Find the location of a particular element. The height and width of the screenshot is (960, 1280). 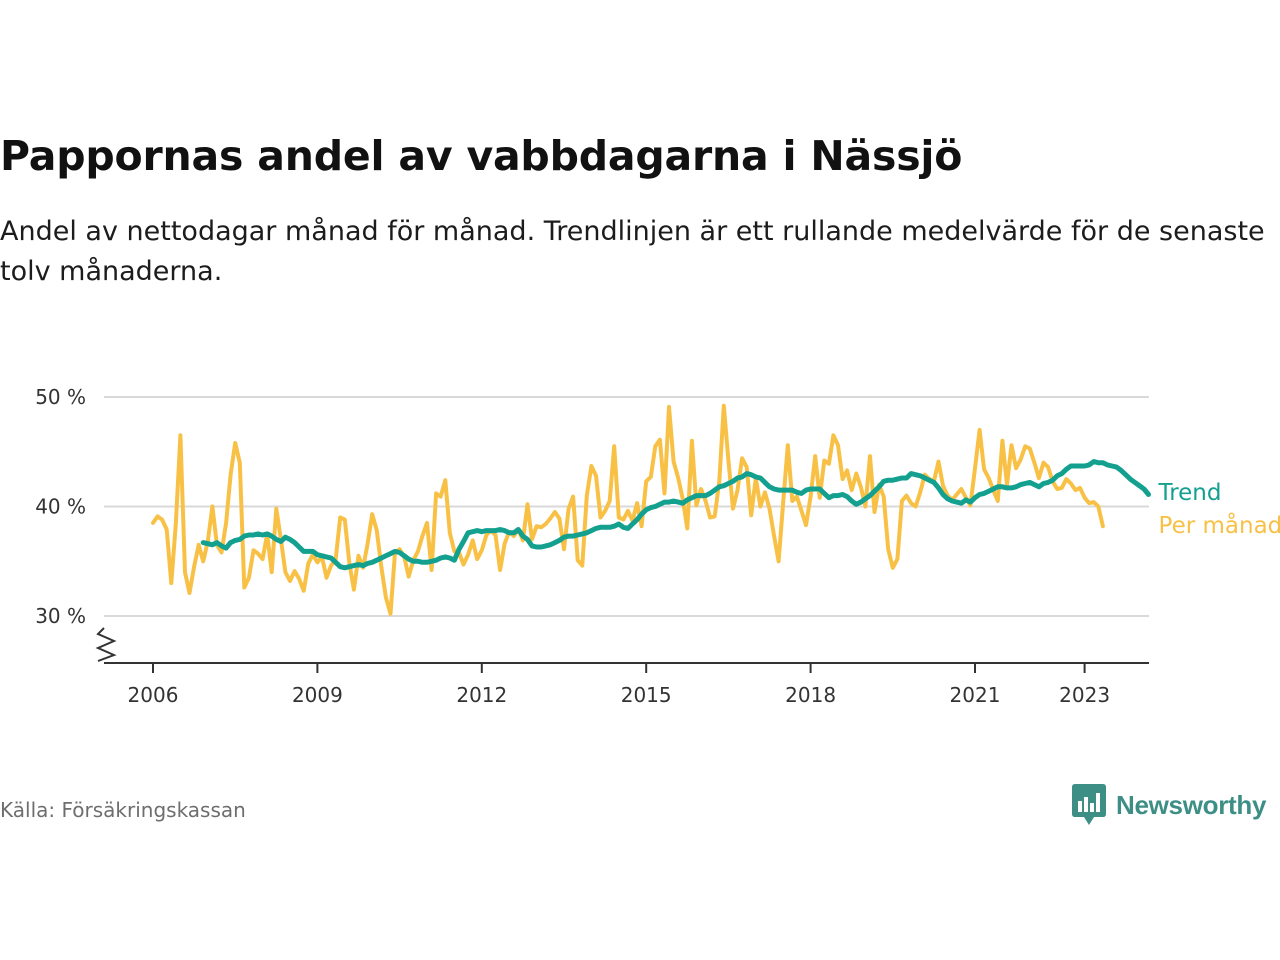

brand-name: Newsworthy is located at coordinates (1191, 804).